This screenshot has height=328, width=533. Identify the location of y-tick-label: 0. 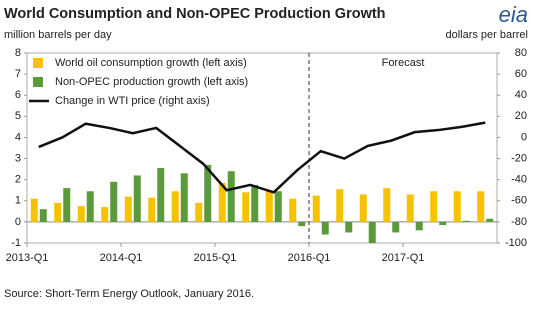
(18, 222).